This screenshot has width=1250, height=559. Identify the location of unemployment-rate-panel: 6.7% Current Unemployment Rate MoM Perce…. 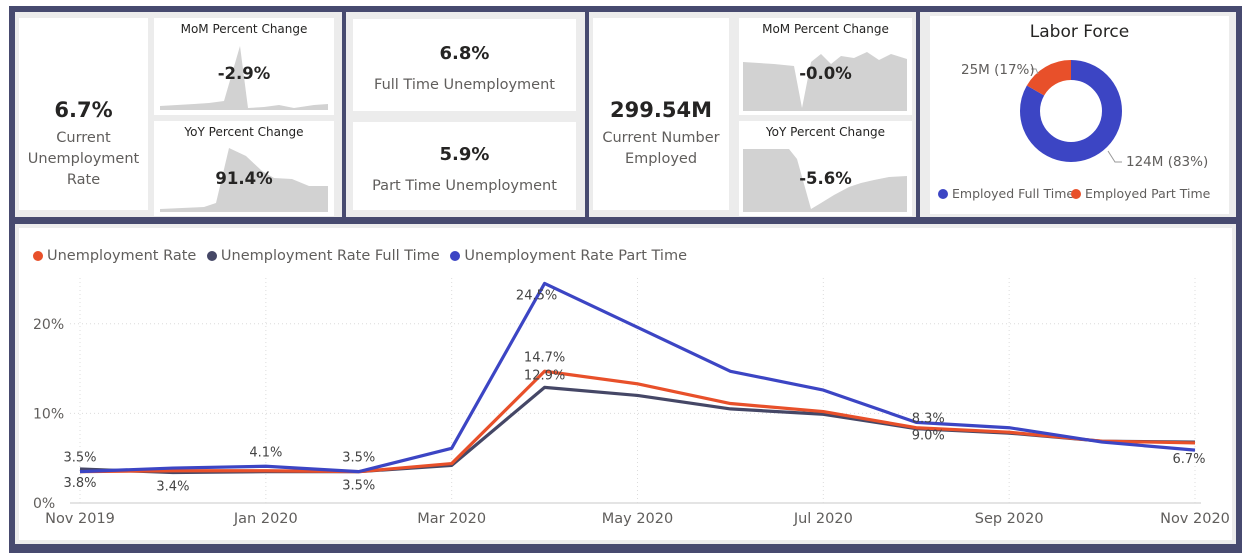
(178, 114).